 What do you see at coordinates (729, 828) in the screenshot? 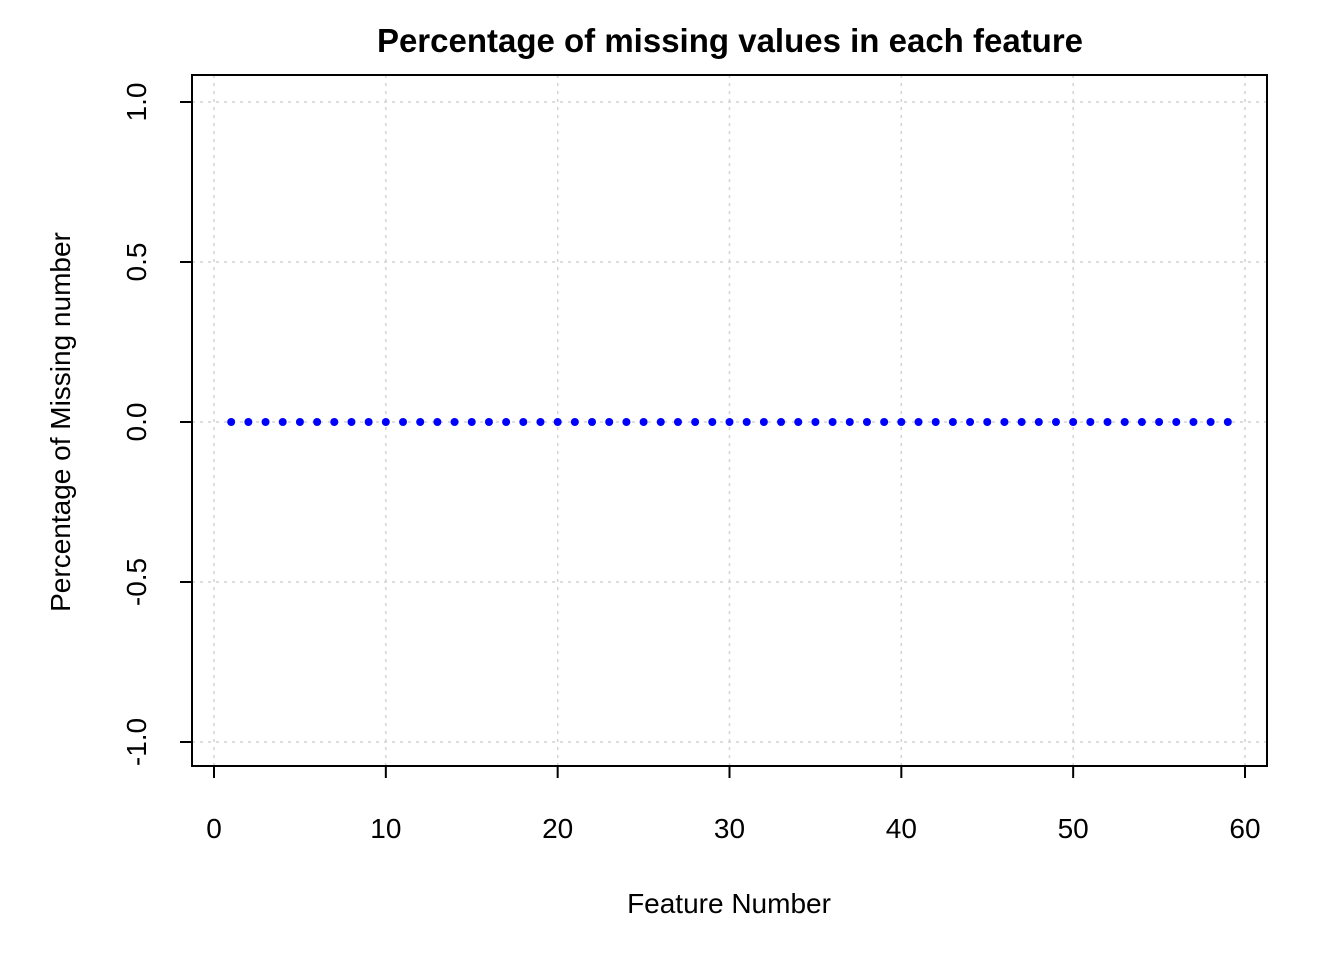
I see `x-tick-label: 30` at bounding box center [729, 828].